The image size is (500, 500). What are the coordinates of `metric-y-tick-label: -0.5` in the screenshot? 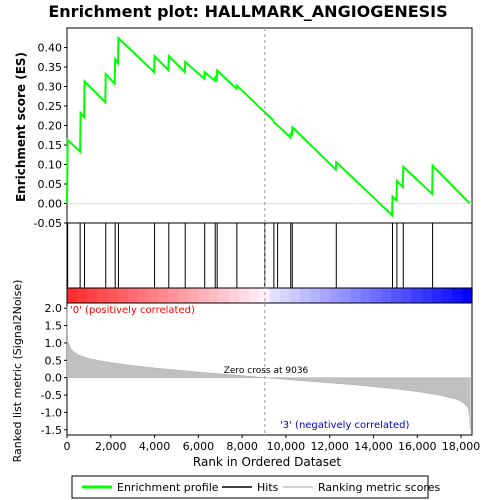 It's located at (51, 395).